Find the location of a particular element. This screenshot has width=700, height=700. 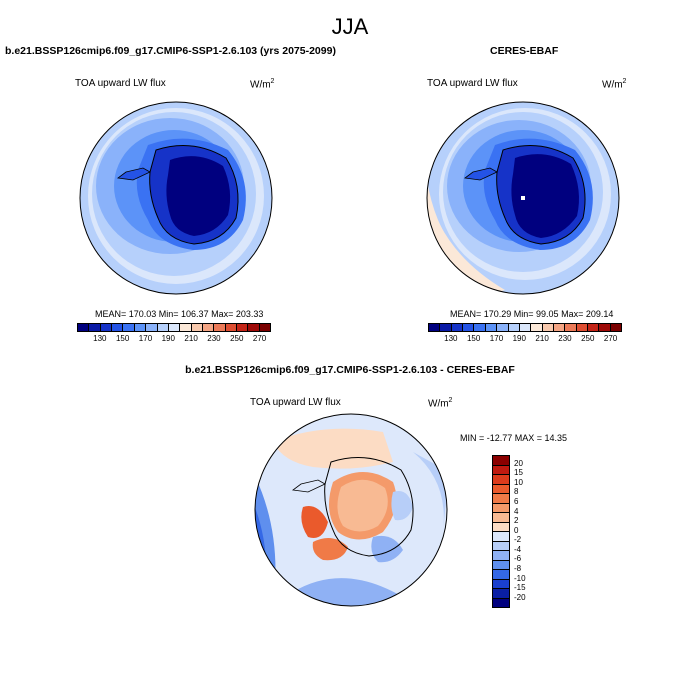

model-colorbar-tick-label: 190 is located at coordinates (168, 338).